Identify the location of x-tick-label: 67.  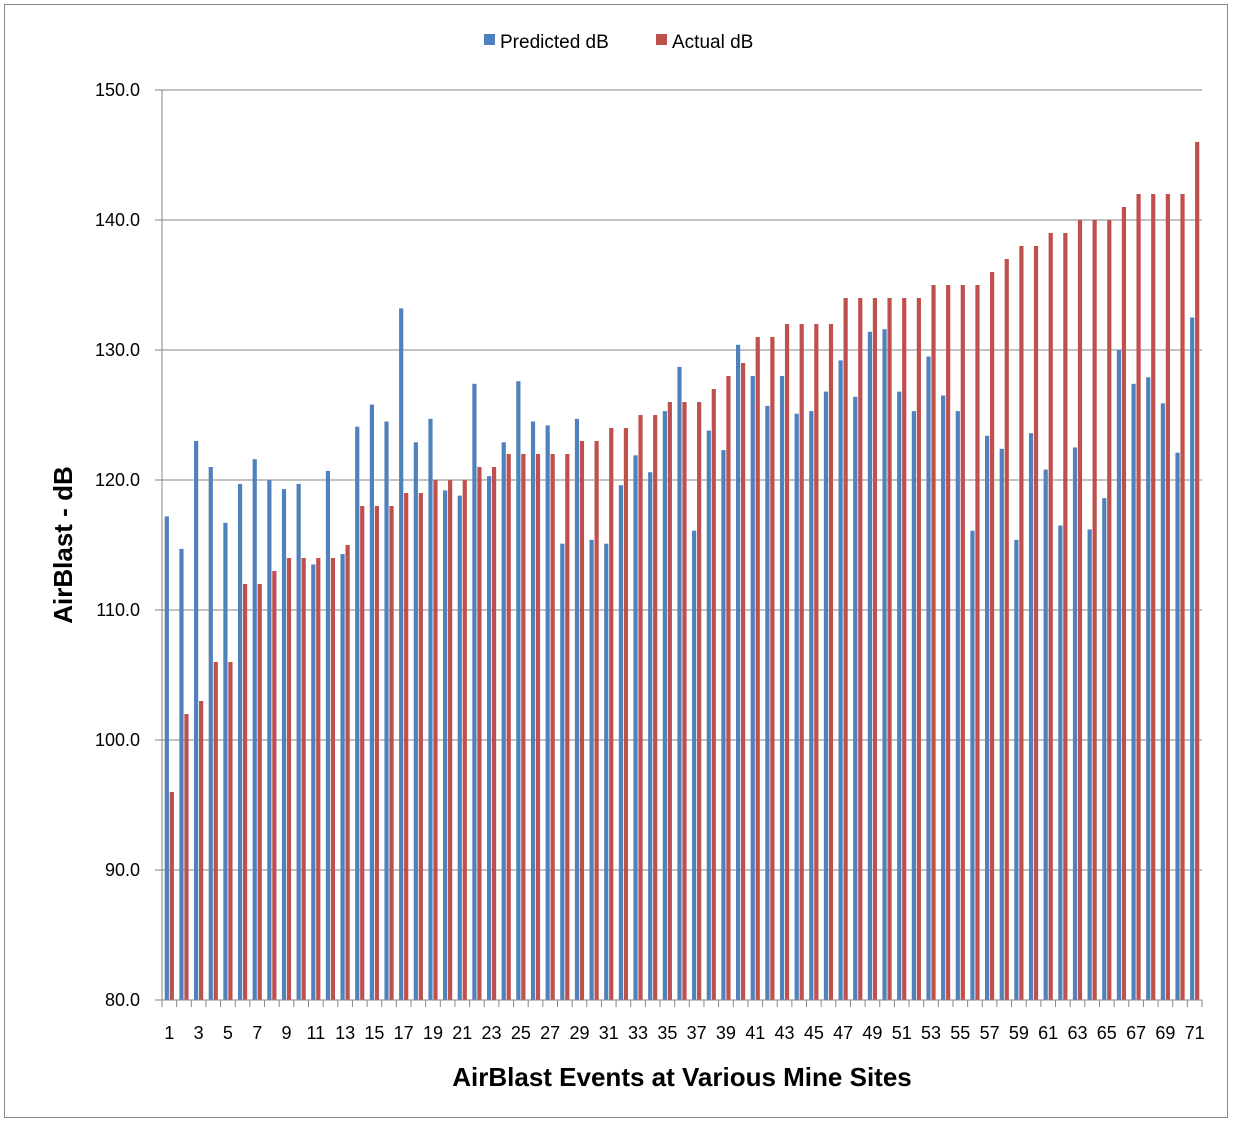
(1136, 1033).